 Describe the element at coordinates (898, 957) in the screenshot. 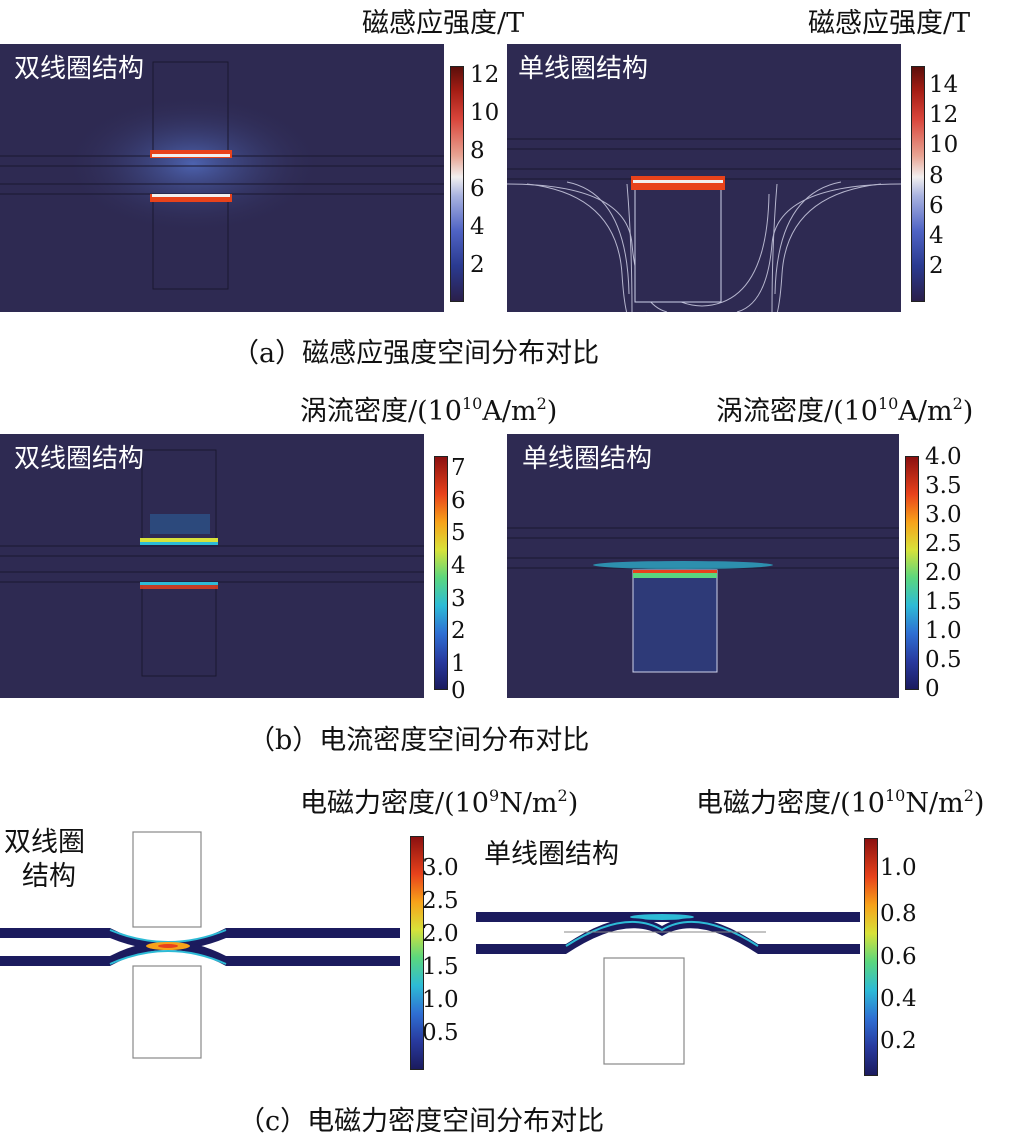

I see `tick-label: 0.6` at that location.